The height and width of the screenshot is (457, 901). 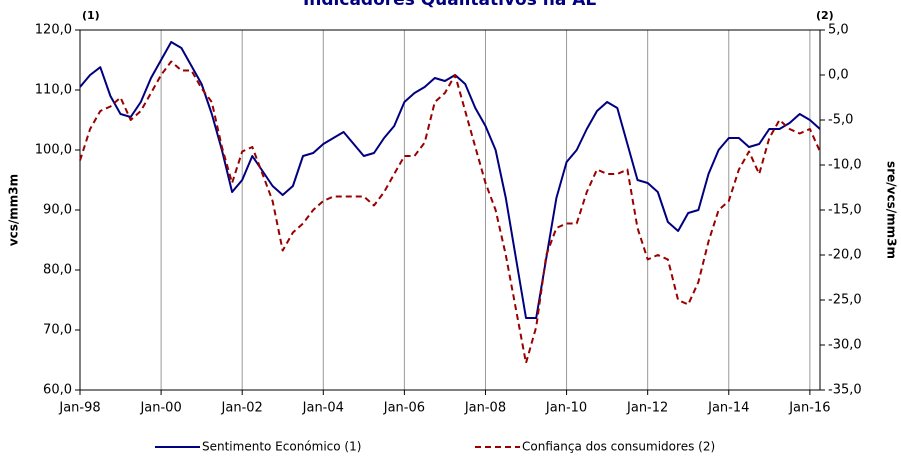 I want to click on y2-tick-label: -15,0, so click(x=845, y=210).